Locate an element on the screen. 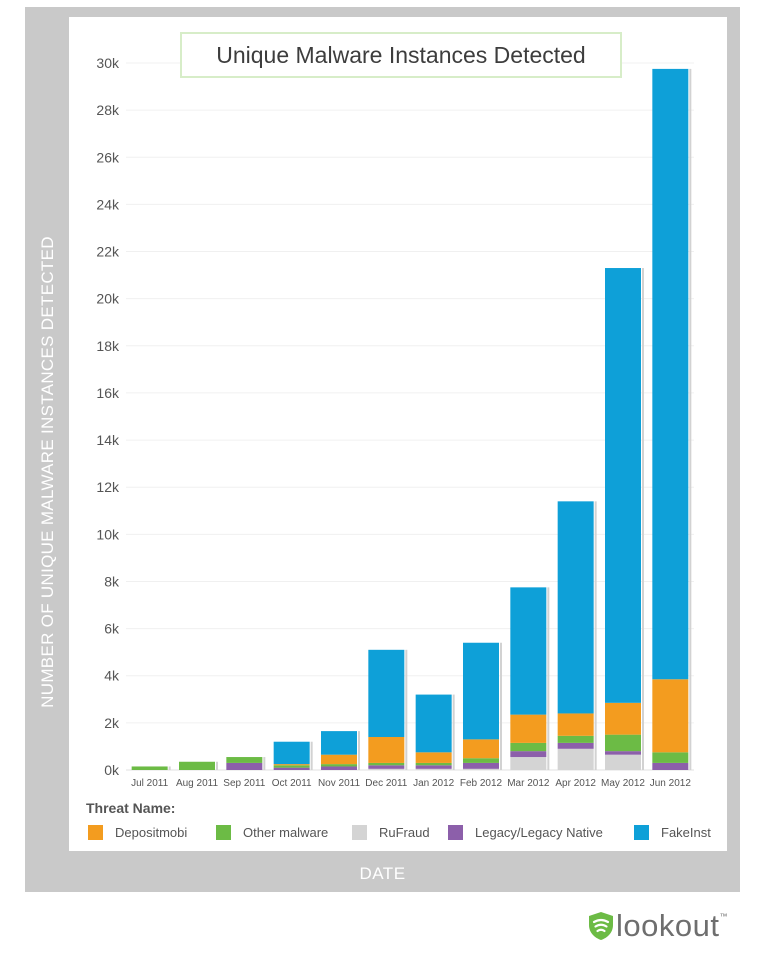 This screenshot has height=960, width=771. x-tick-label: Aug 2011 is located at coordinates (197, 783).